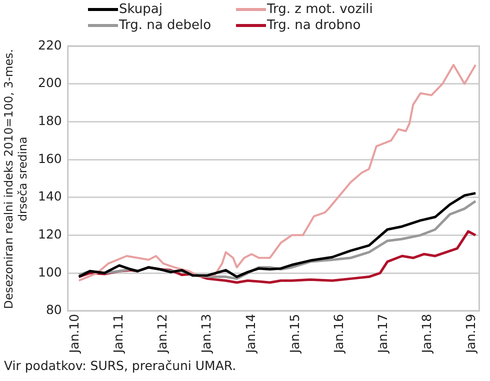 This screenshot has width=490, height=381. What do you see at coordinates (16, 179) in the screenshot?
I see `y-axis-title: Desezoniran realni indeks 2010=100, 3-mes. drseča sredina` at bounding box center [16, 179].